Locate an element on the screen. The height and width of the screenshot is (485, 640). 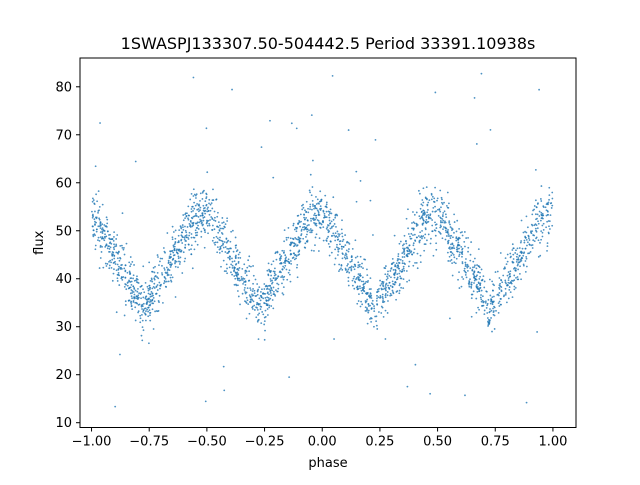
x-tick-label: 0.00 is located at coordinates (322, 442).